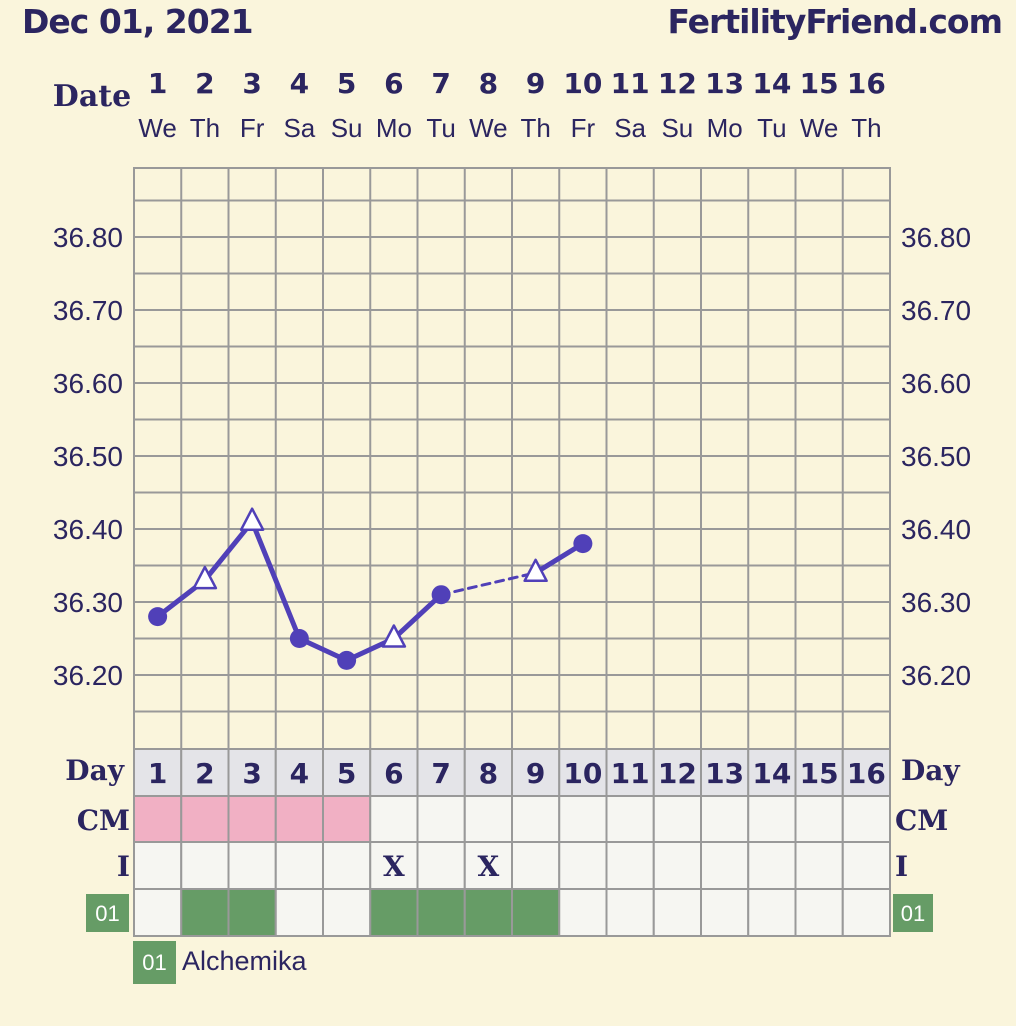  Describe the element at coordinates (535, 773) in the screenshot. I see `day-number: 9` at that location.